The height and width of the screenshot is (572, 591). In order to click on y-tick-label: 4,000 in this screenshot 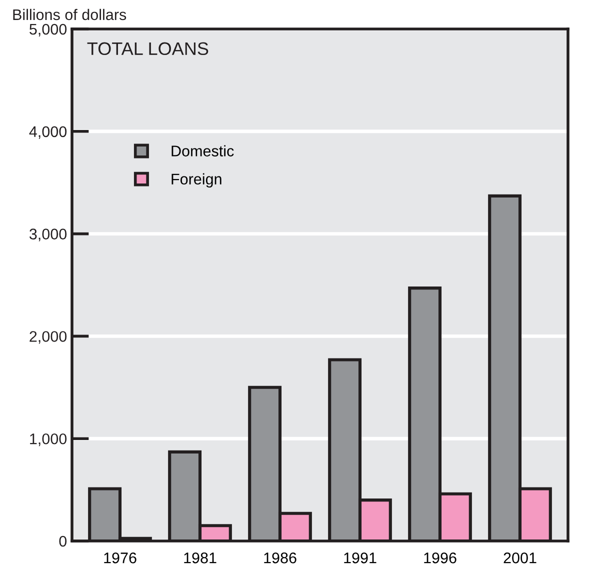, I will do `click(48, 132)`.